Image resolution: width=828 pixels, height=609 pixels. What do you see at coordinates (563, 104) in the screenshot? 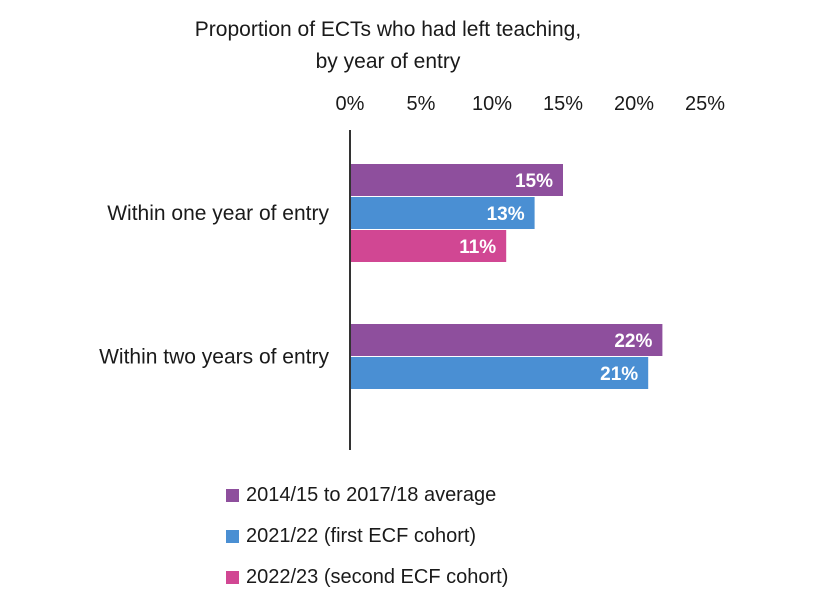
I see `x-tick-label: 15%` at bounding box center [563, 104].